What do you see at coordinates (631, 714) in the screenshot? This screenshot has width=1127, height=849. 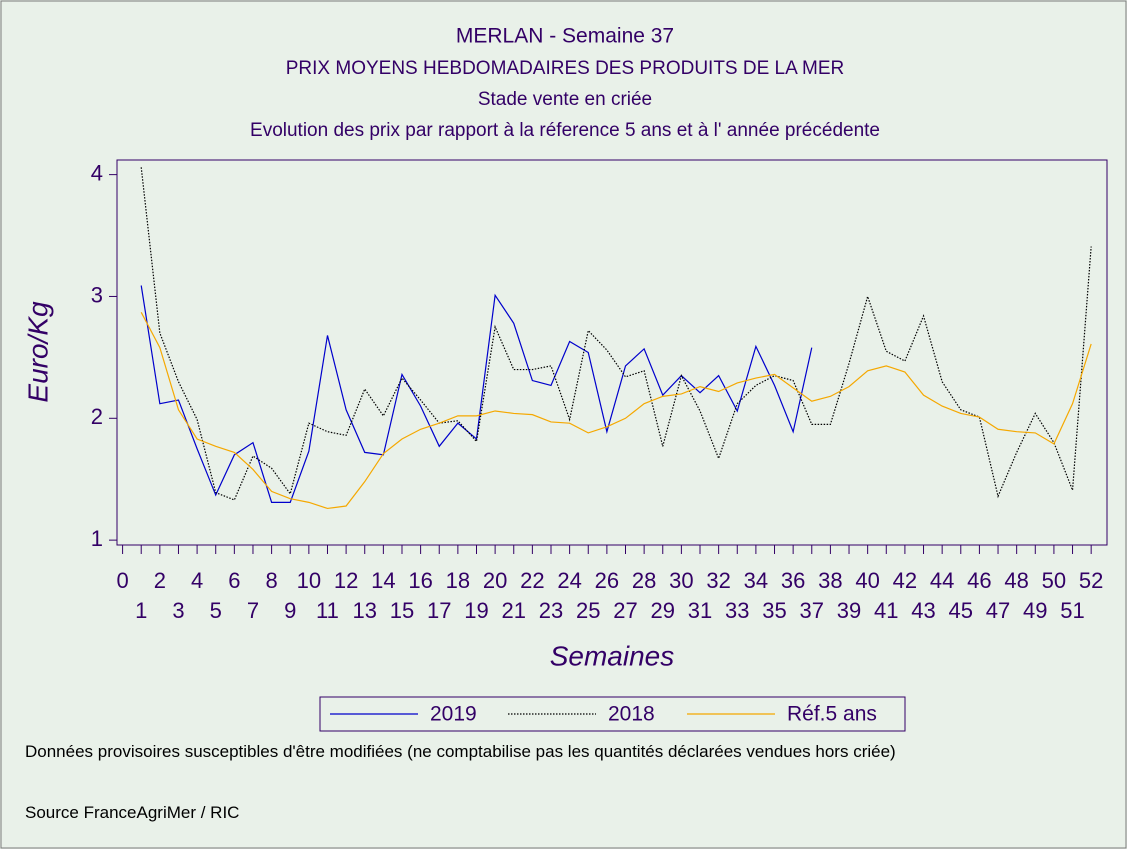 I see `legend-label: 2018` at bounding box center [631, 714].